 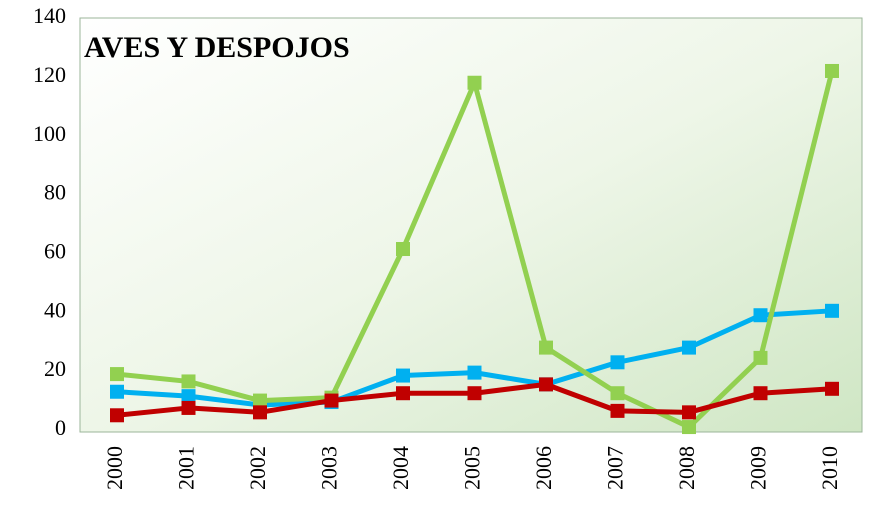 I want to click on x-tick-label: 2008, so click(x=686, y=468).